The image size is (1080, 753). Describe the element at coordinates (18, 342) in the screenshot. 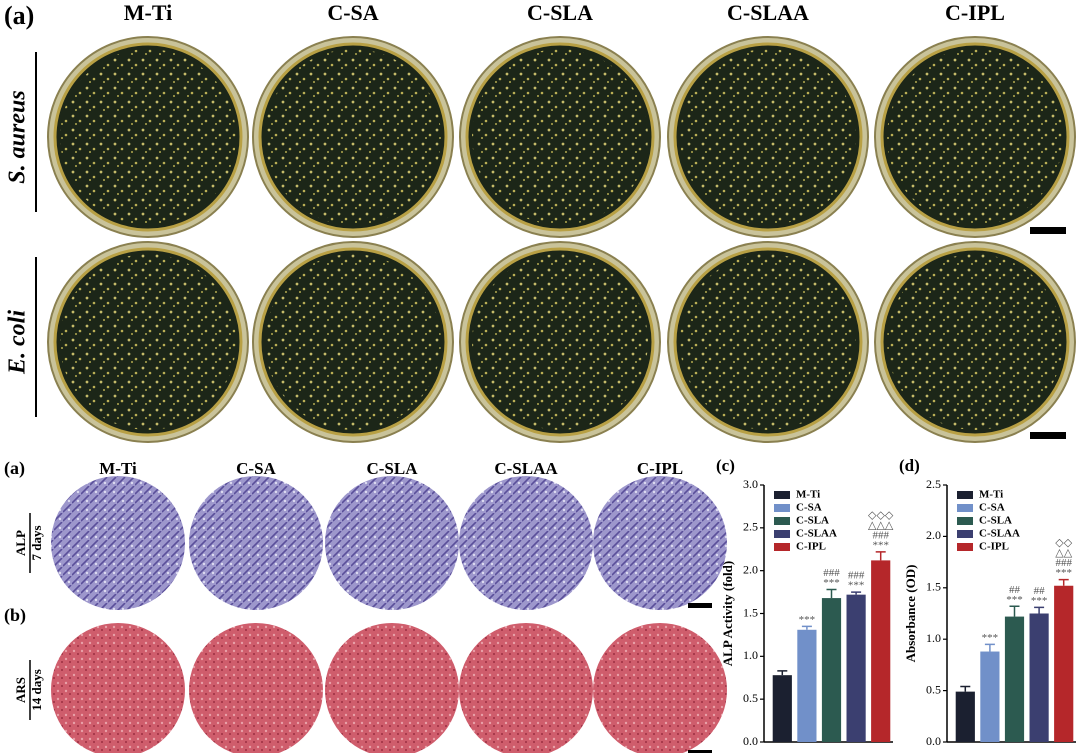

I see `row-label: E. coli` at that location.